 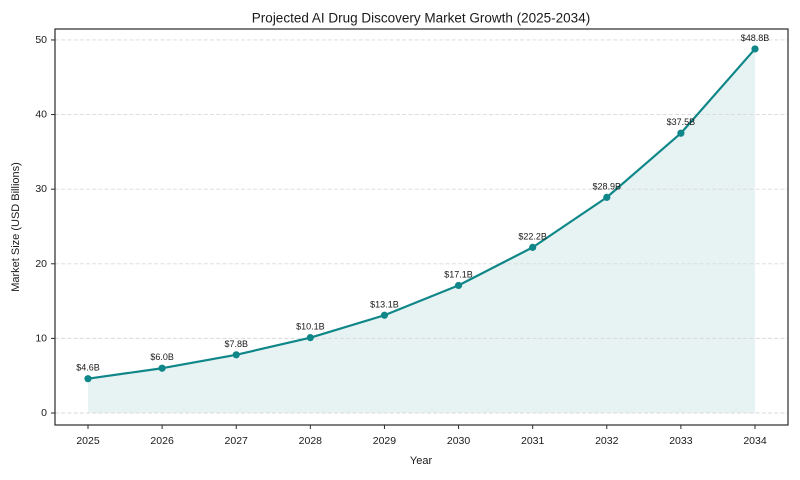 What do you see at coordinates (384, 304) in the screenshot?
I see `point-label: $13.1B` at bounding box center [384, 304].